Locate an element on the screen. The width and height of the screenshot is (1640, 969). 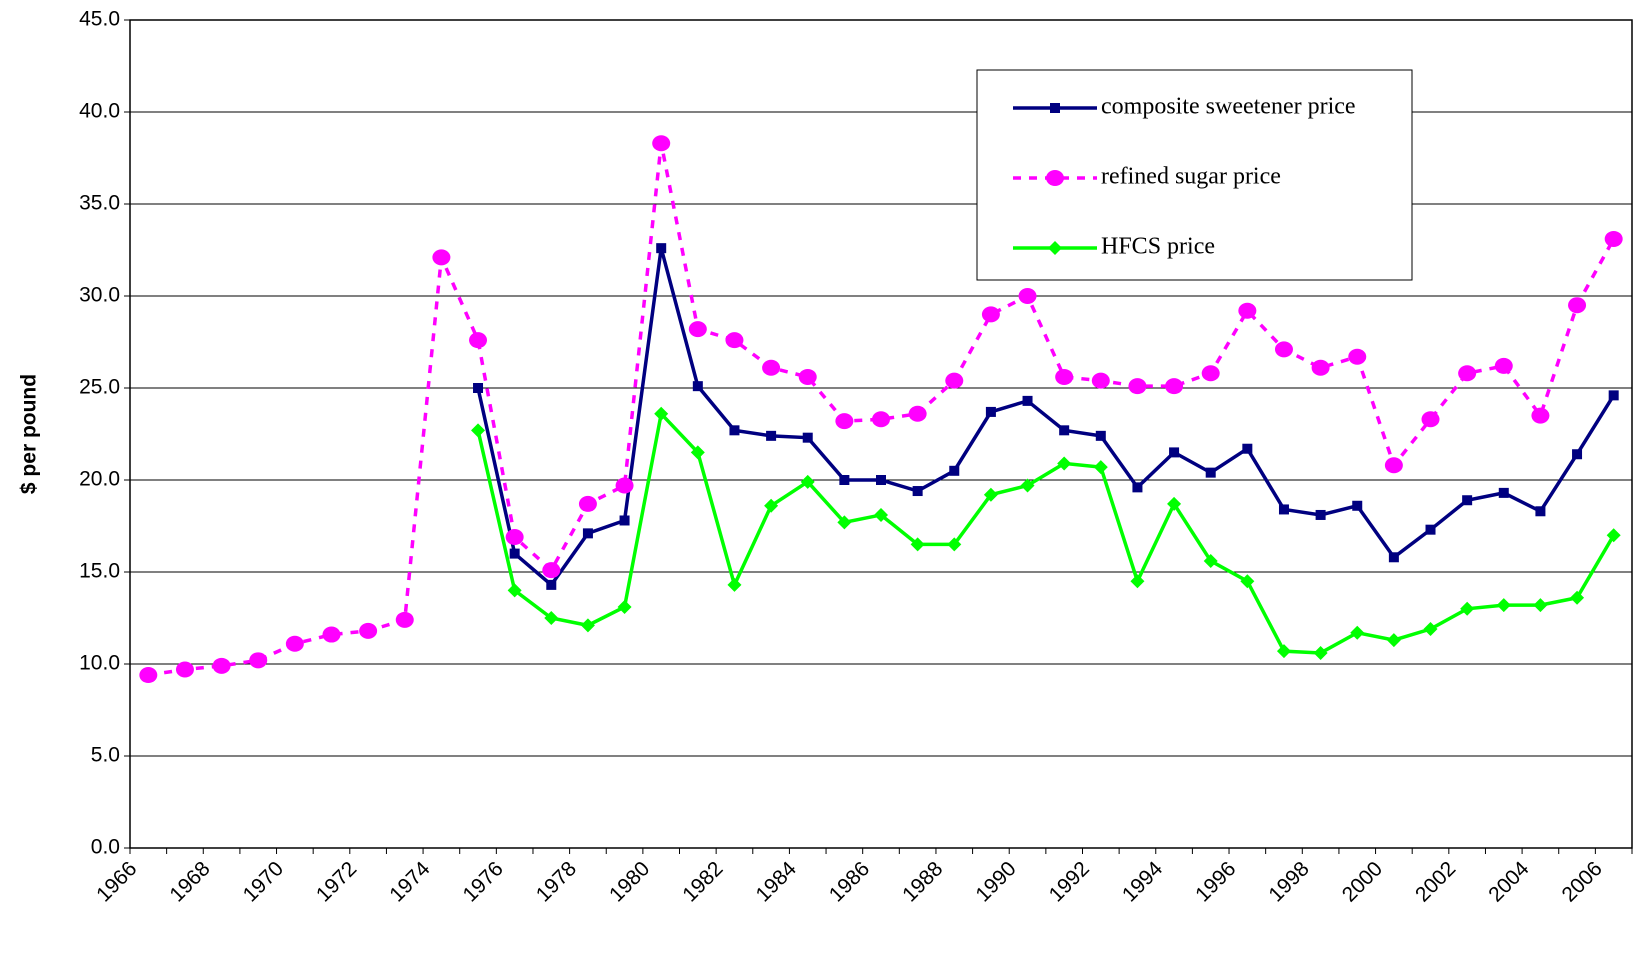
y-tick-label: 40.0 is located at coordinates (99, 111).